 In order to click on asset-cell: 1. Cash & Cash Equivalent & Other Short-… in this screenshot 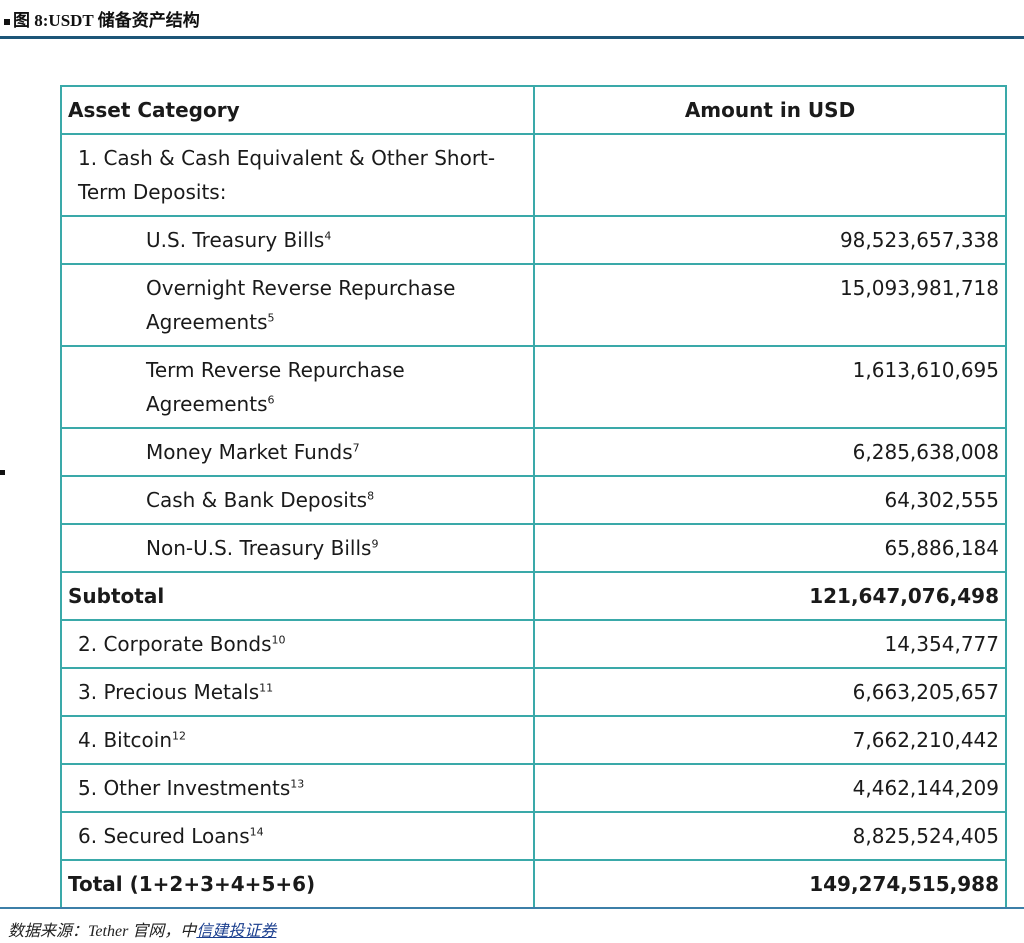, I will do `click(297, 175)`.